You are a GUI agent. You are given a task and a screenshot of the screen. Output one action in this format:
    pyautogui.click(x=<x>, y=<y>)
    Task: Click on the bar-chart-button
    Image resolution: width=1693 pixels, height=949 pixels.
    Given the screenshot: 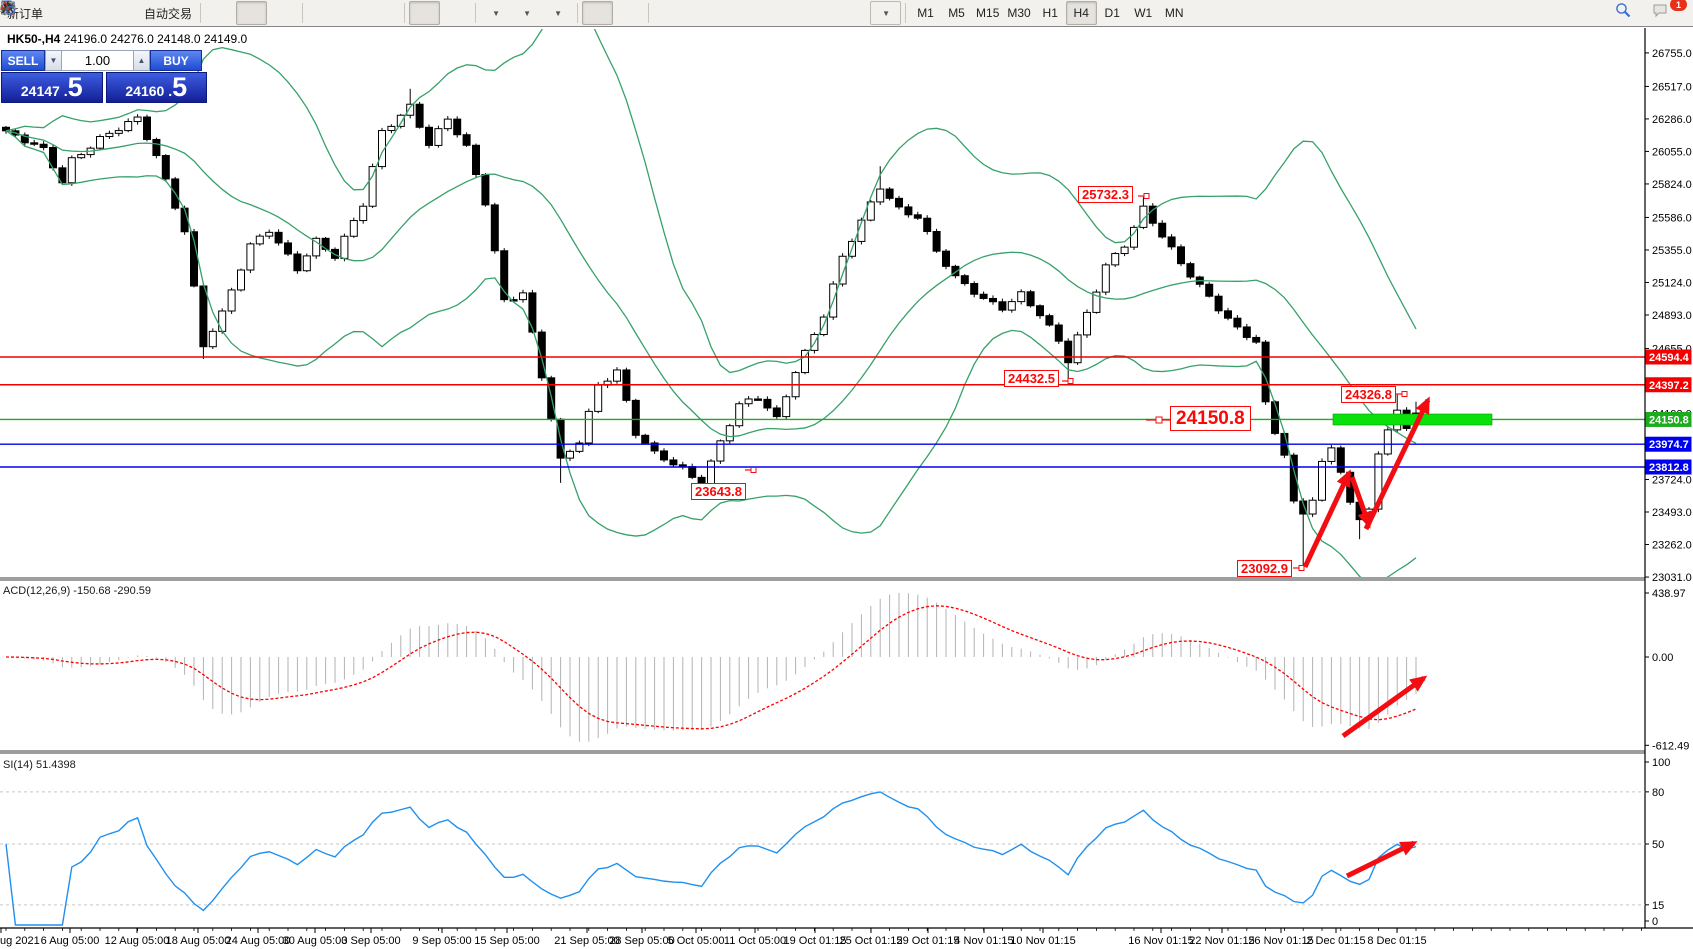 What is the action you would take?
    pyautogui.click(x=118, y=13)
    